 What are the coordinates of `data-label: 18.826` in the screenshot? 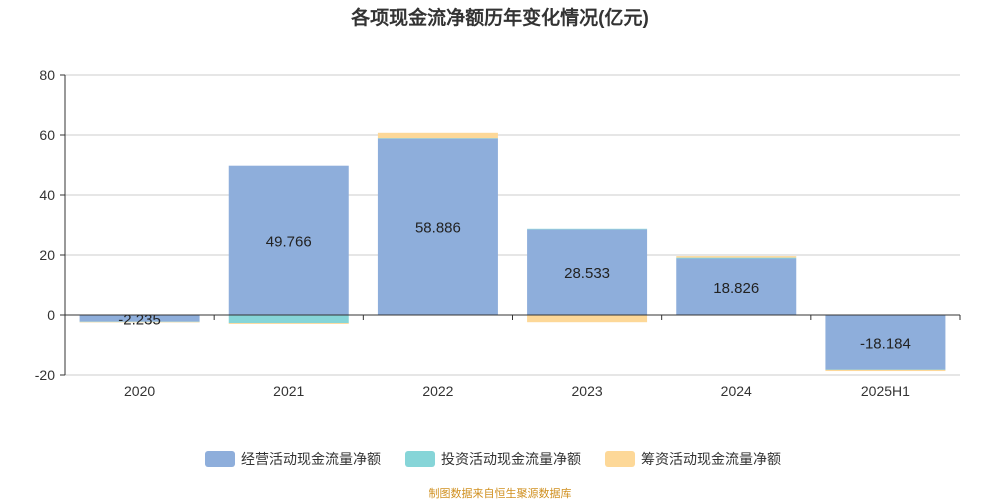 It's located at (736, 288).